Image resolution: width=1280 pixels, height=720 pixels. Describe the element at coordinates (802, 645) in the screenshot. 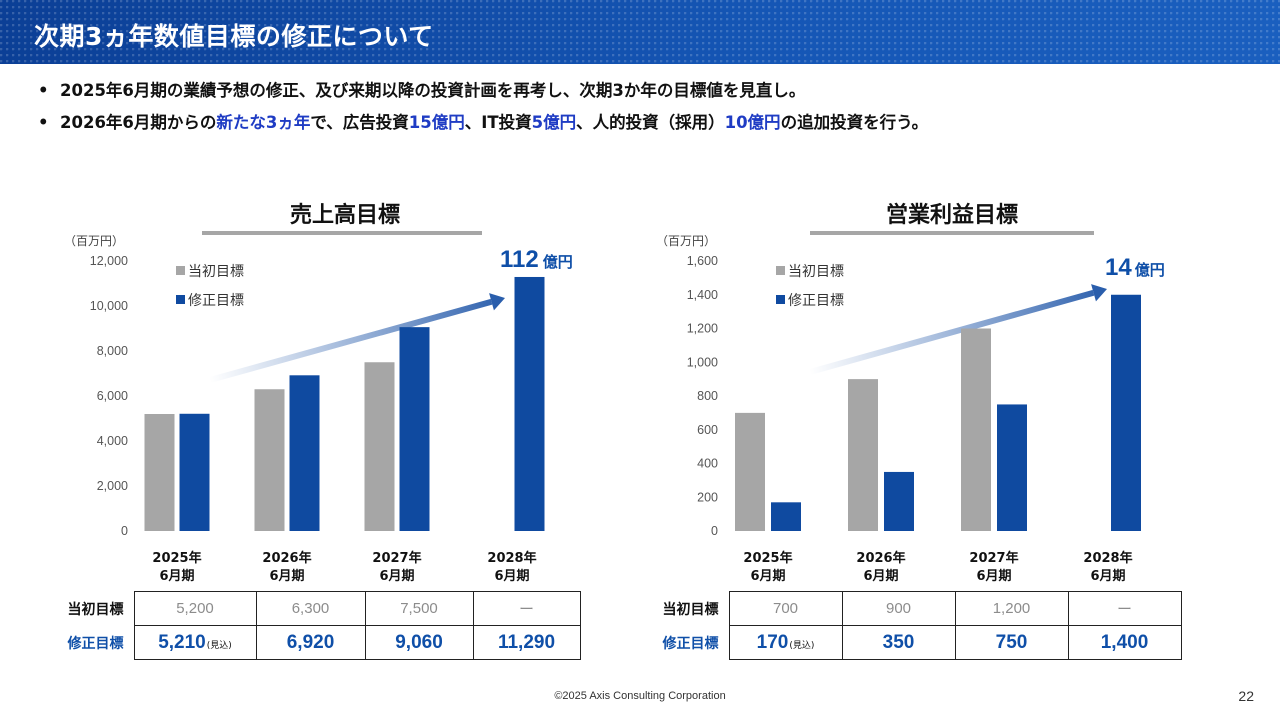

I see `estimate-note: (見込)` at that location.